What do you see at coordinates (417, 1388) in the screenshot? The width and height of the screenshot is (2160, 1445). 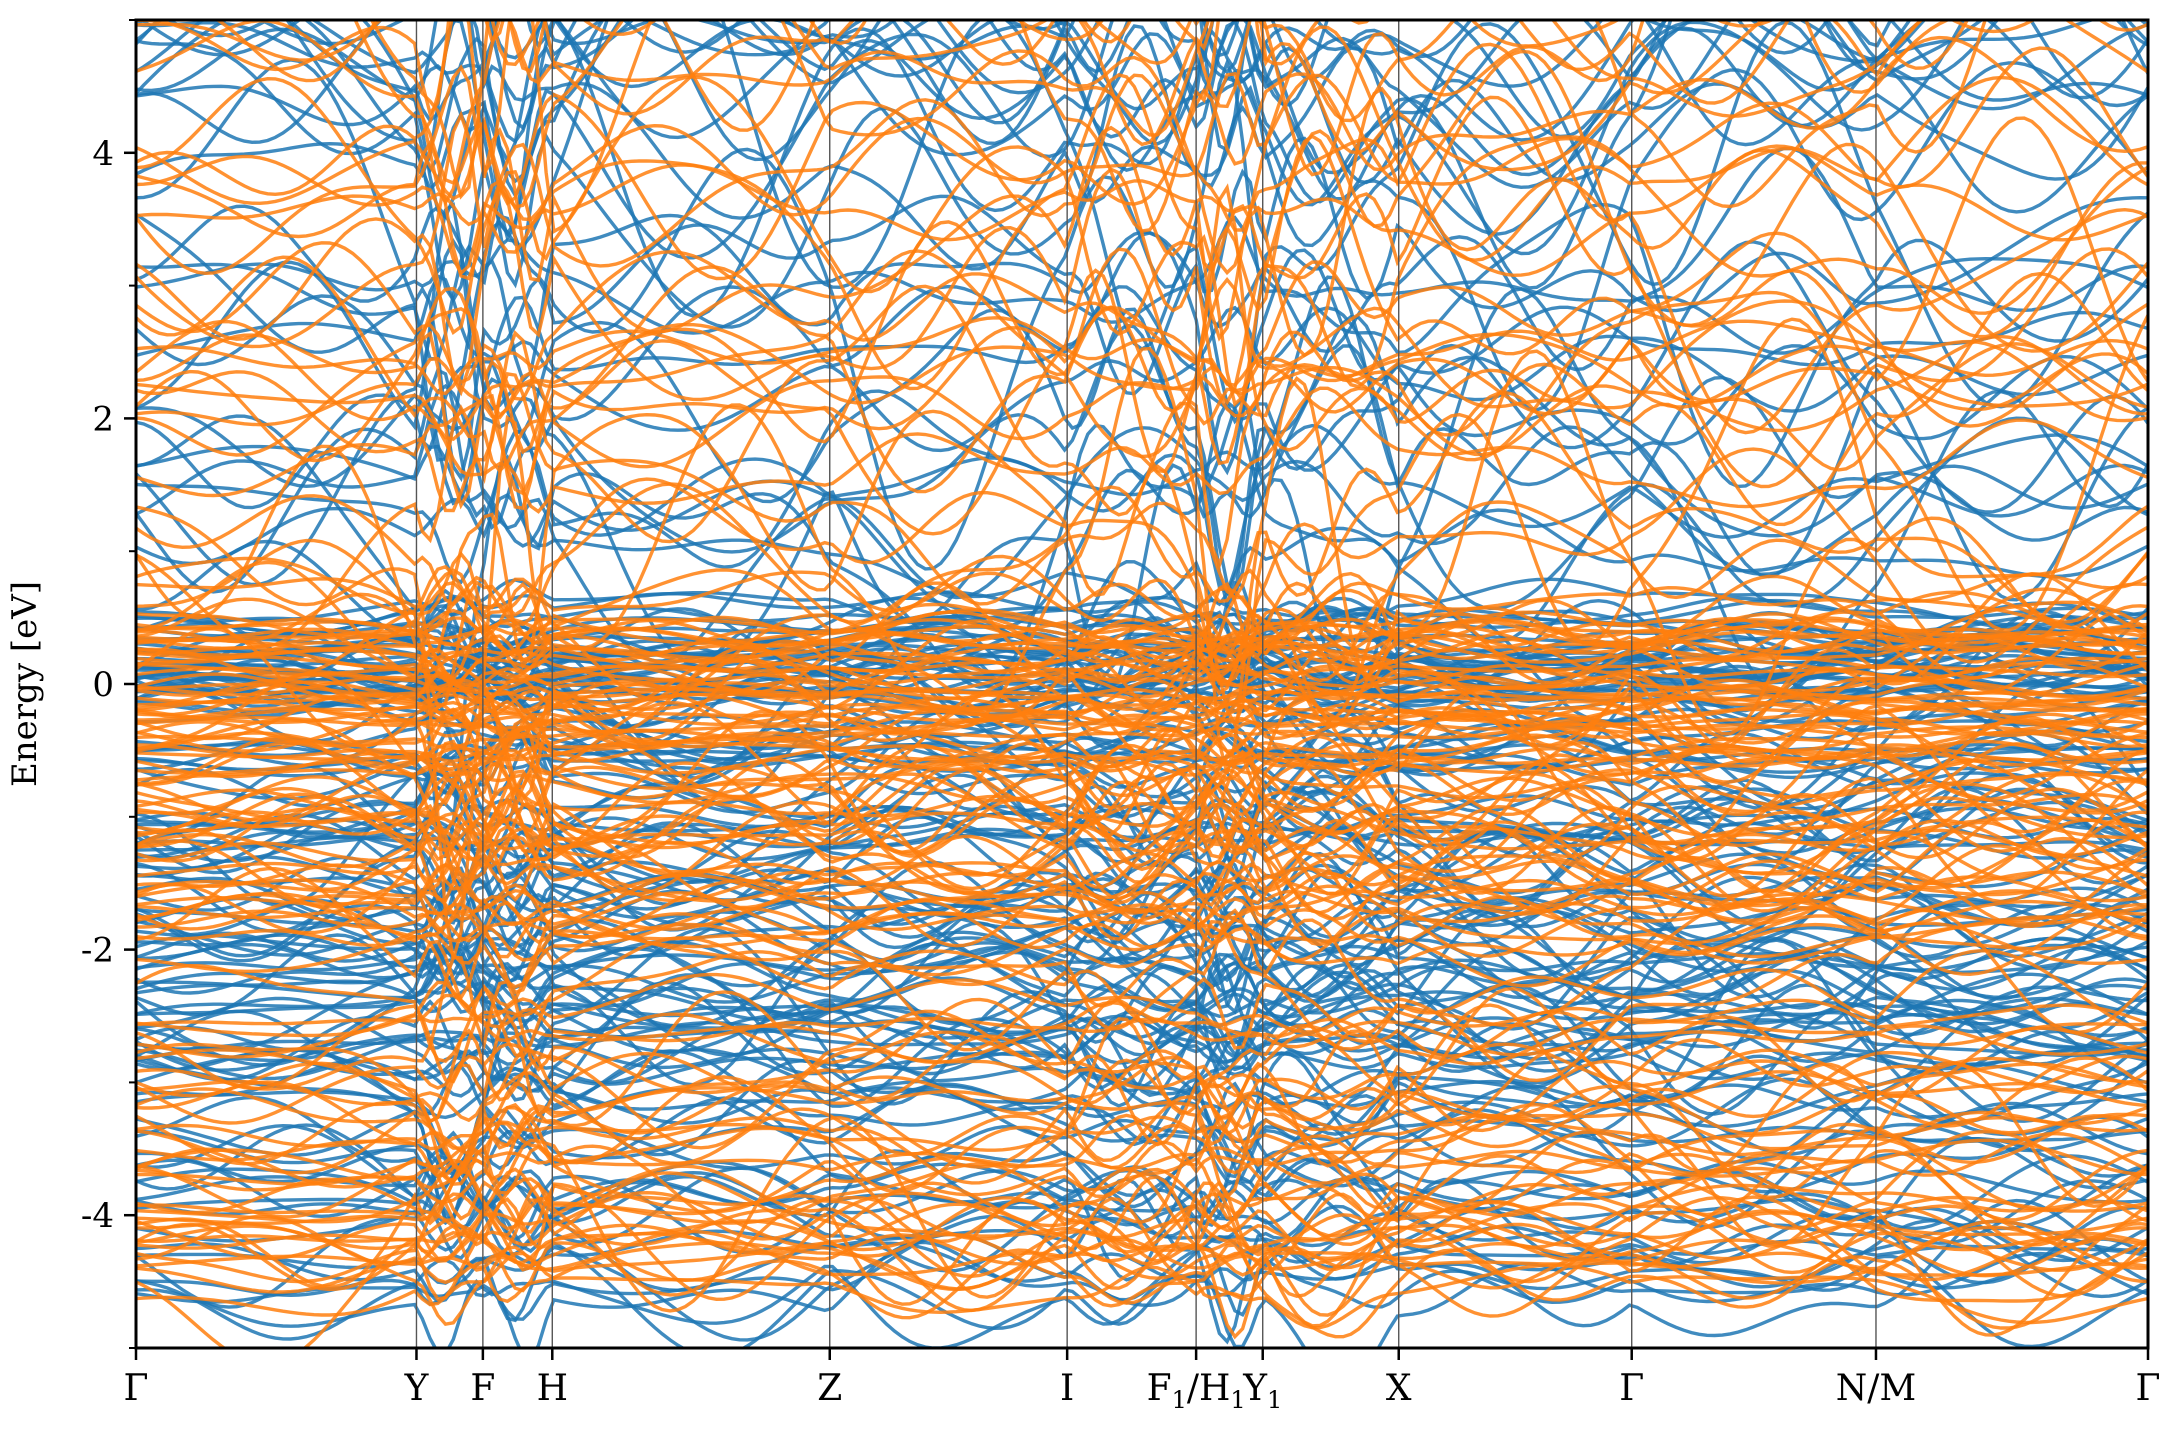 I see `kpath-label: Y` at bounding box center [417, 1388].